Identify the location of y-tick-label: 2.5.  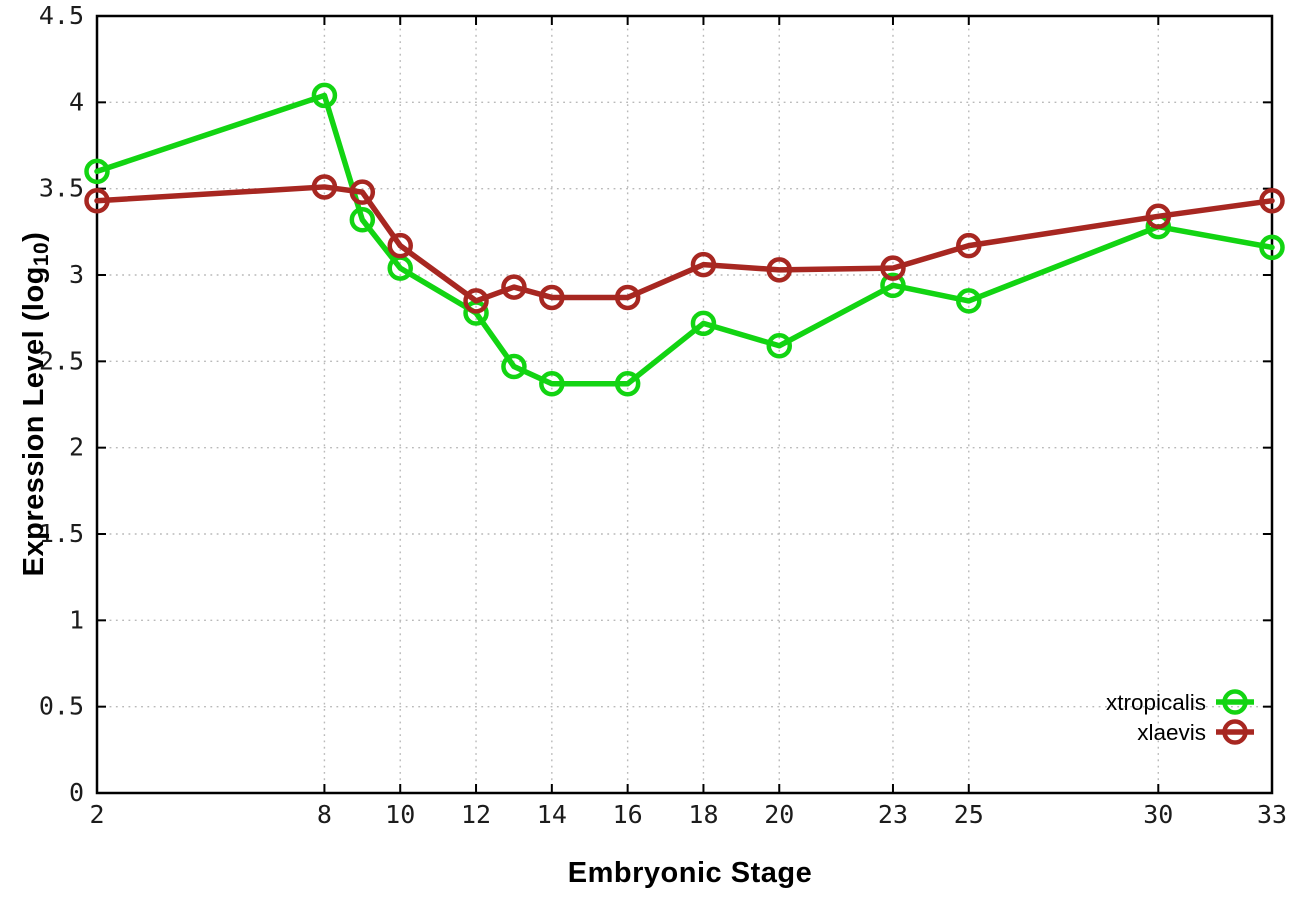
(61, 360).